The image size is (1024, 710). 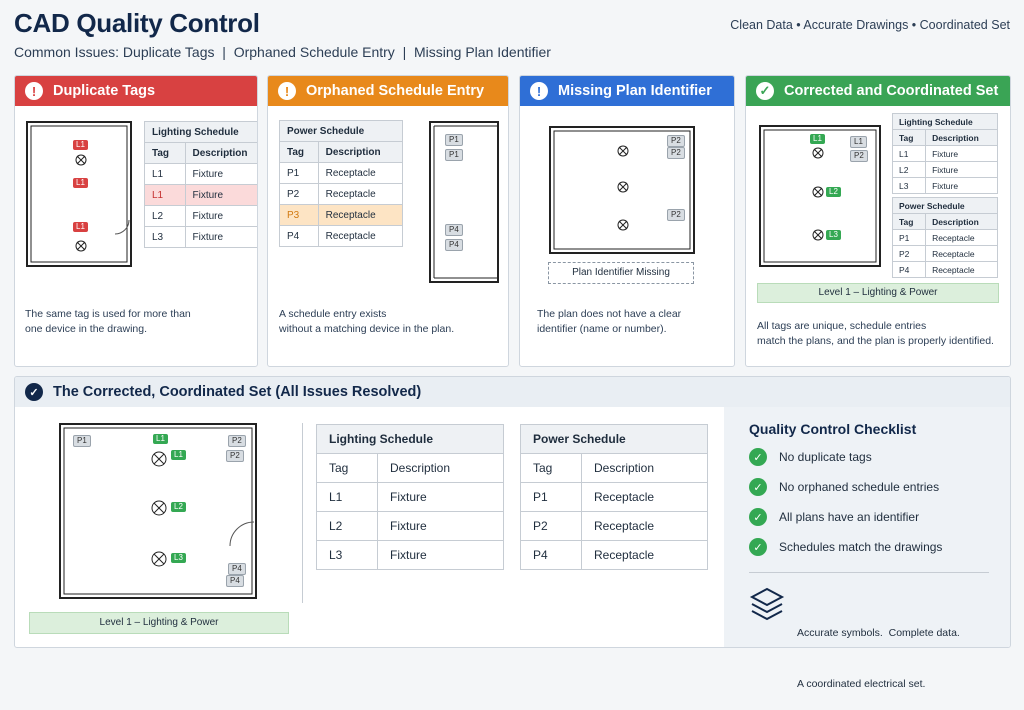 I want to click on table-row: P2 Receptacle, so click(x=614, y=526).